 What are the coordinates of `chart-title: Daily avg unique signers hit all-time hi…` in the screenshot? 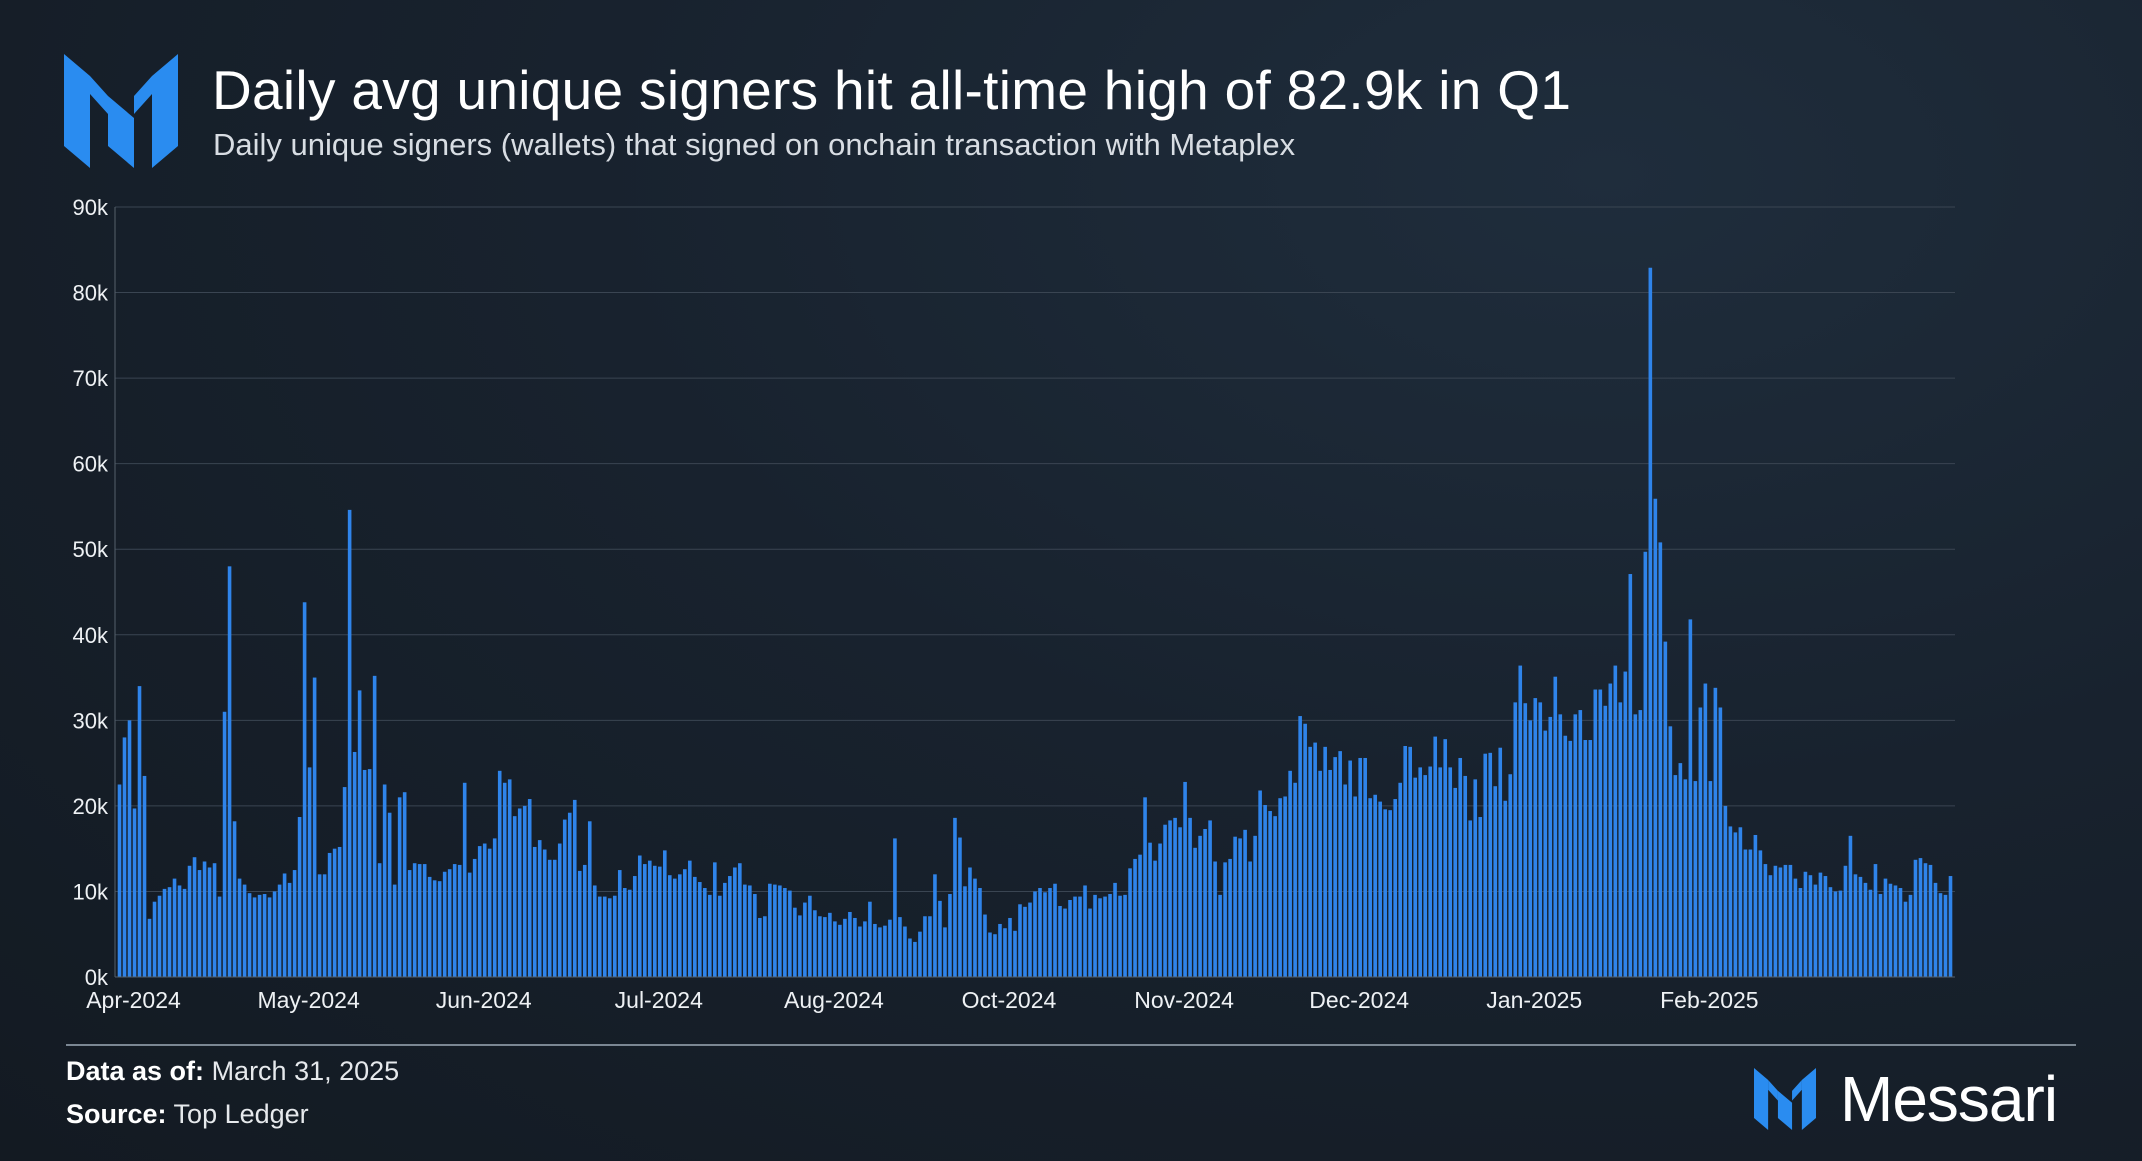 It's located at (892, 90).